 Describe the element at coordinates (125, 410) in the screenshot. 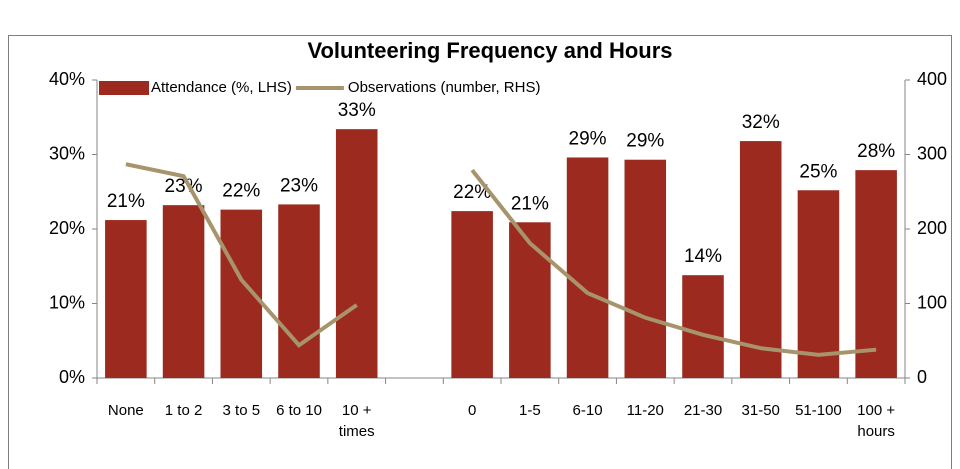

I see `x-tick-label: None` at that location.